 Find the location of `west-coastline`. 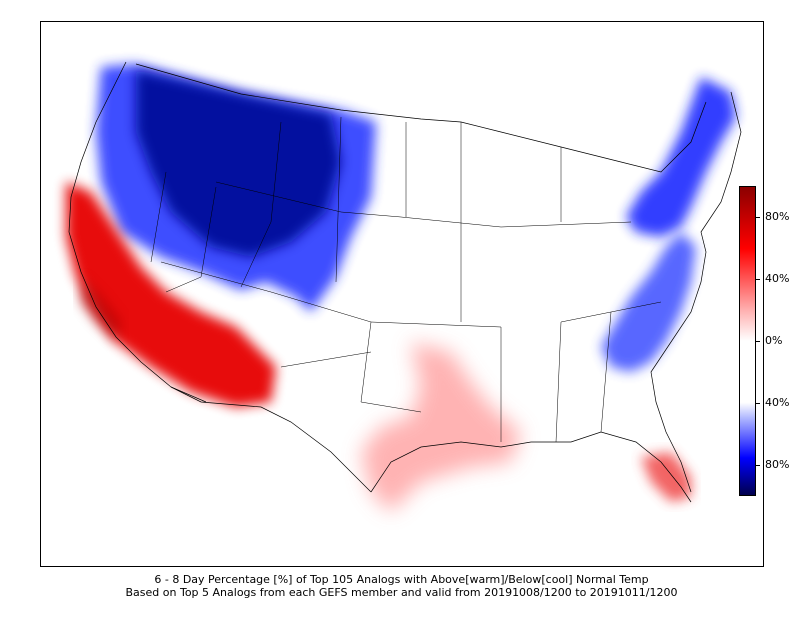

west-coastline is located at coordinates (137, 232).